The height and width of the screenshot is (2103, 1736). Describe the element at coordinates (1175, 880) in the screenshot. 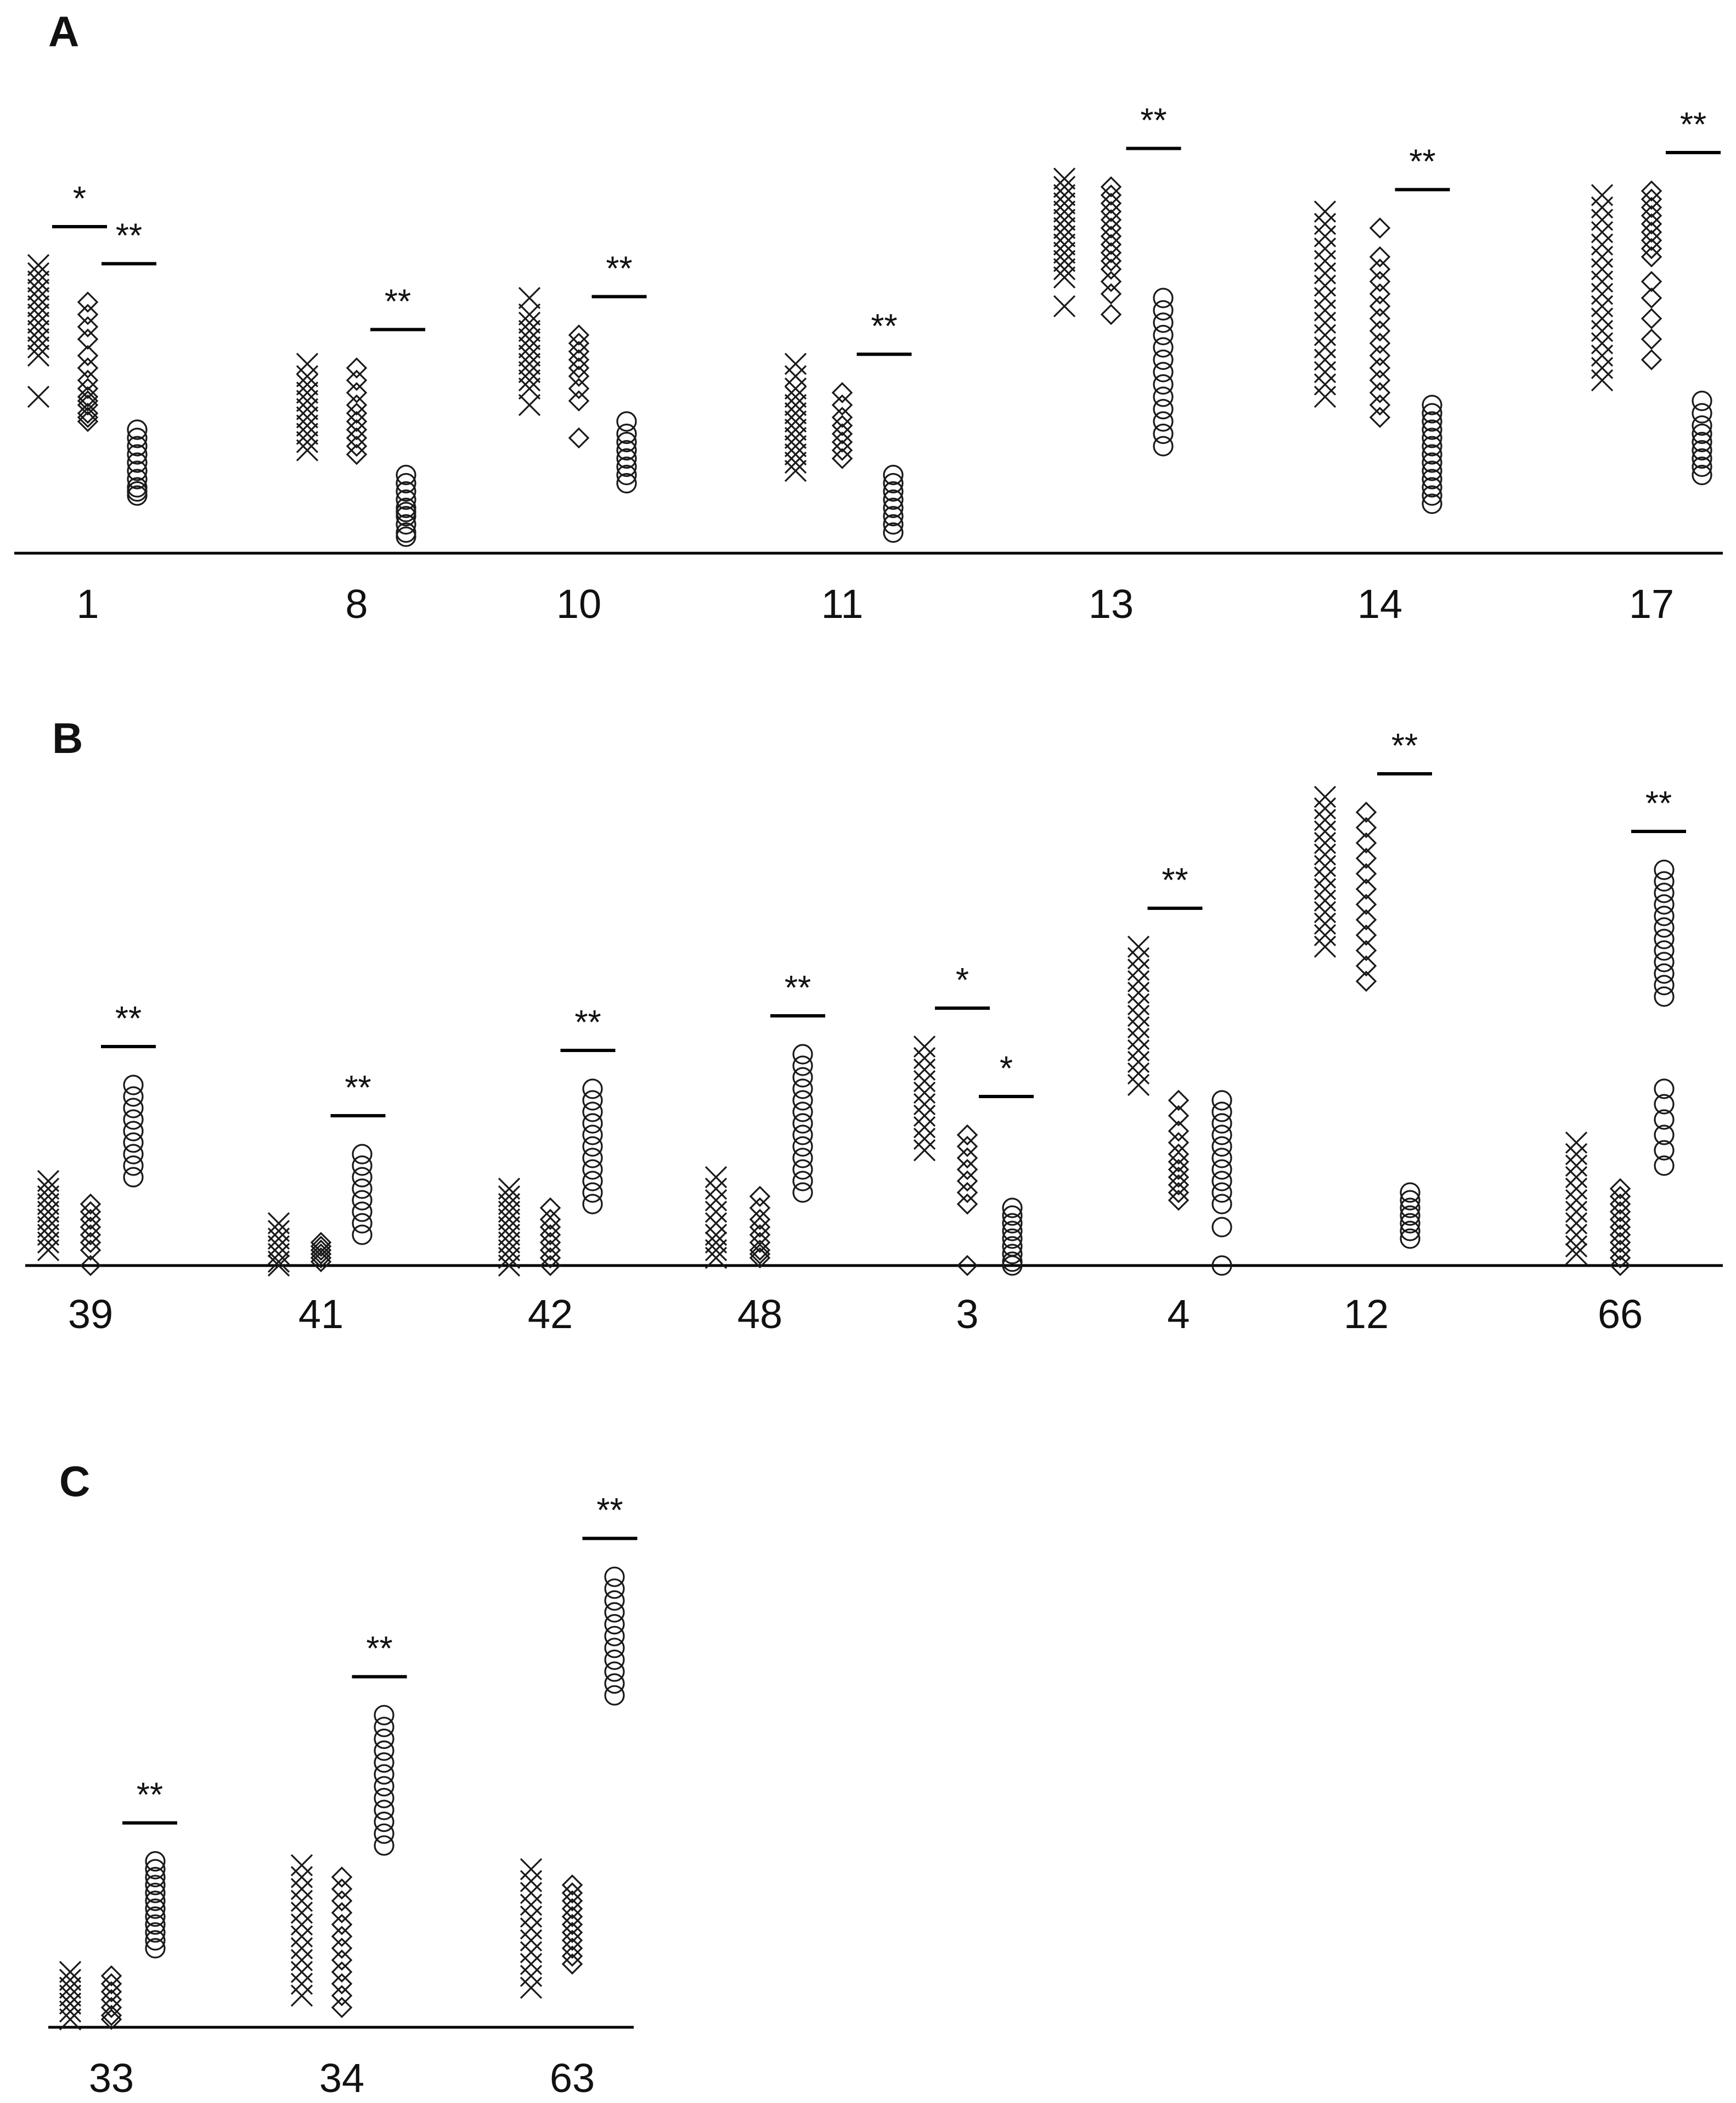

I see `sig-label-b-4-0: **` at that location.